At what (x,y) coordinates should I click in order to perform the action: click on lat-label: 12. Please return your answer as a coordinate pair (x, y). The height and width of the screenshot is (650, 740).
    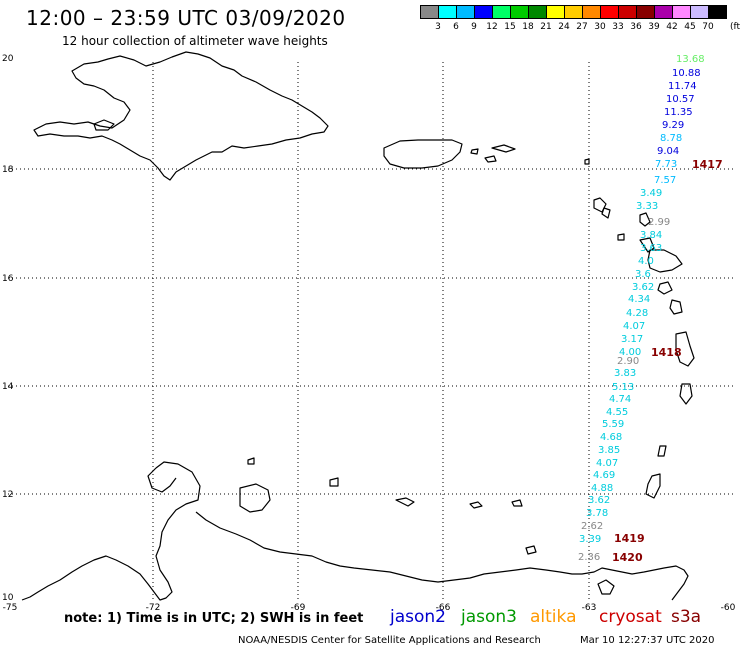
    Looking at the image, I should click on (7, 495).